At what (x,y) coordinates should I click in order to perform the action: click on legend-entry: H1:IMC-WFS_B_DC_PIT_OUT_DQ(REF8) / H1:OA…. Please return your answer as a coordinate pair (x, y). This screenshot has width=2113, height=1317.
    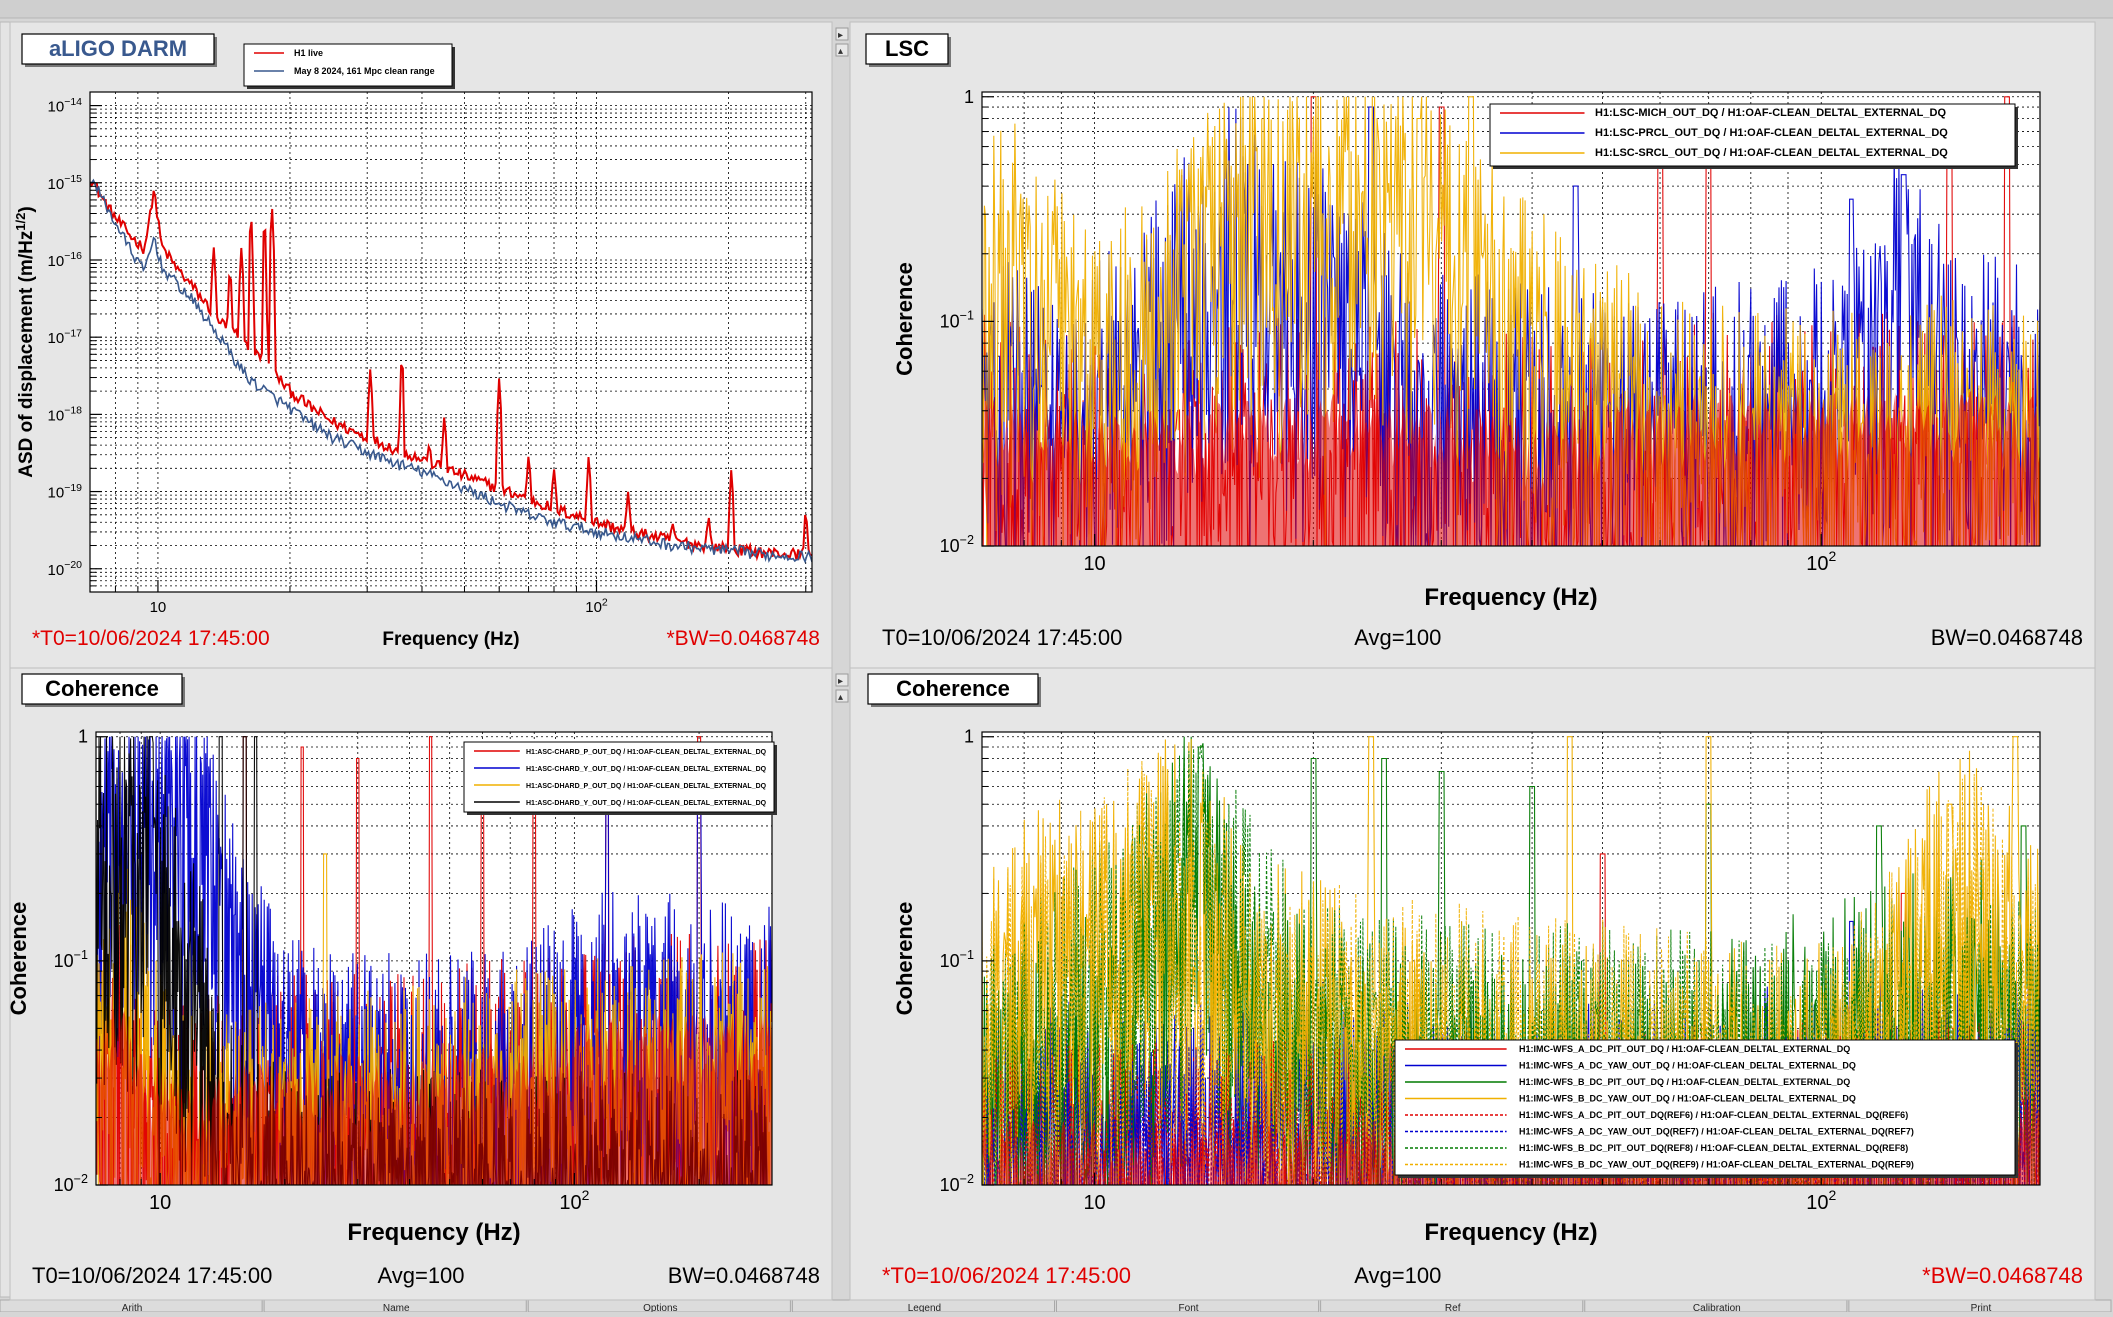
    Looking at the image, I should click on (1656, 1148).